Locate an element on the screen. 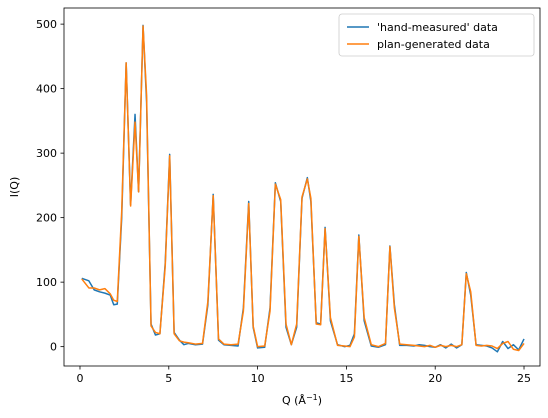 Image resolution: width=548 pixels, height=418 pixels. y-tick-label: 500 is located at coordinates (46, 24).